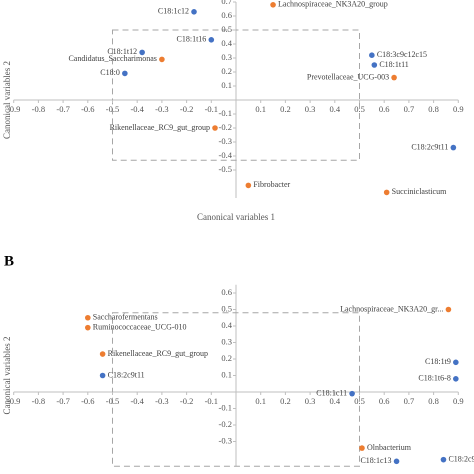 This screenshot has width=474, height=474. What do you see at coordinates (125, 317) in the screenshot?
I see `point-label: Saccharofermentans` at bounding box center [125, 317].